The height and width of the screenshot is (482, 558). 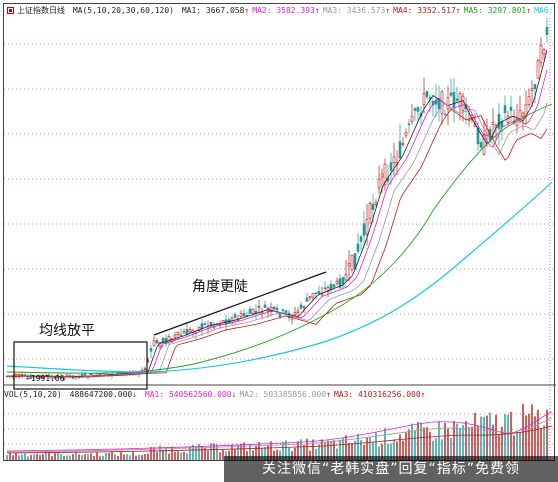 What do you see at coordinates (544, 10) in the screenshot?
I see `ma-legend-item-6: MA6:` at bounding box center [544, 10].